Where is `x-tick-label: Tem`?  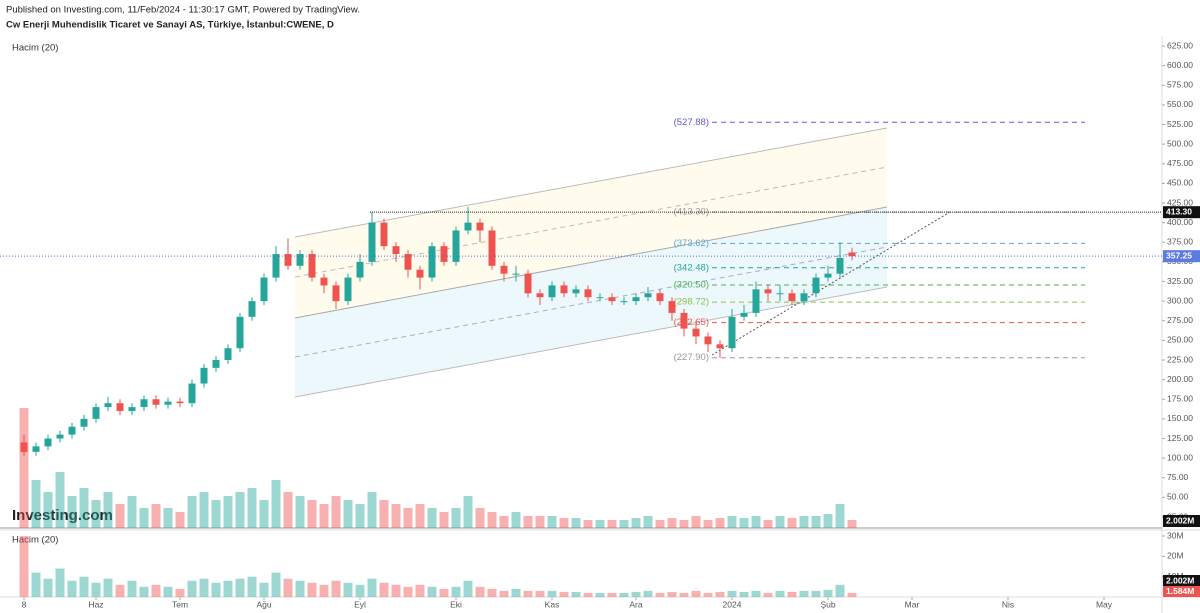
x-tick-label: Tem is located at coordinates (180, 604).